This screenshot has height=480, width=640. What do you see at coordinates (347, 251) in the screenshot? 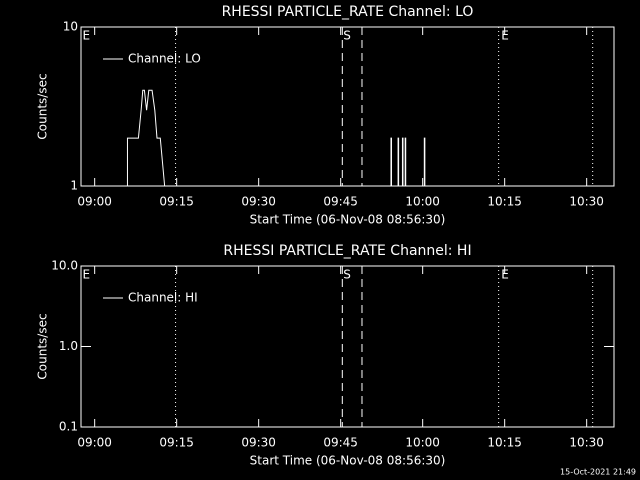
I see `chart-title: RHESSI PARTICLE_RATE Channel: HI` at bounding box center [347, 251].